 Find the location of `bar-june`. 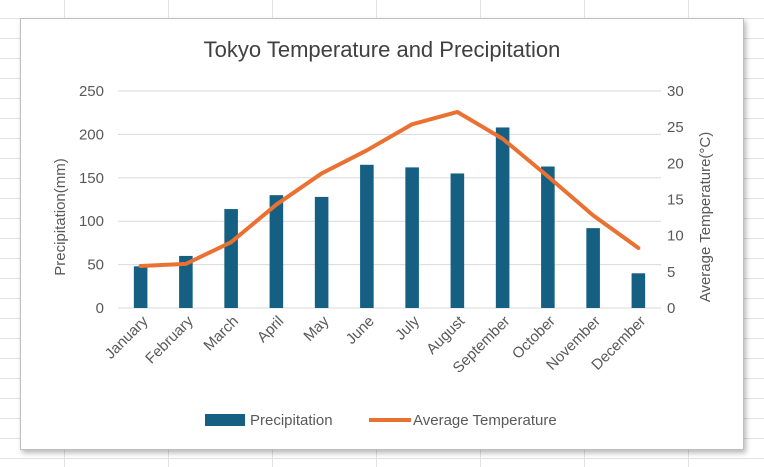

bar-june is located at coordinates (367, 236).